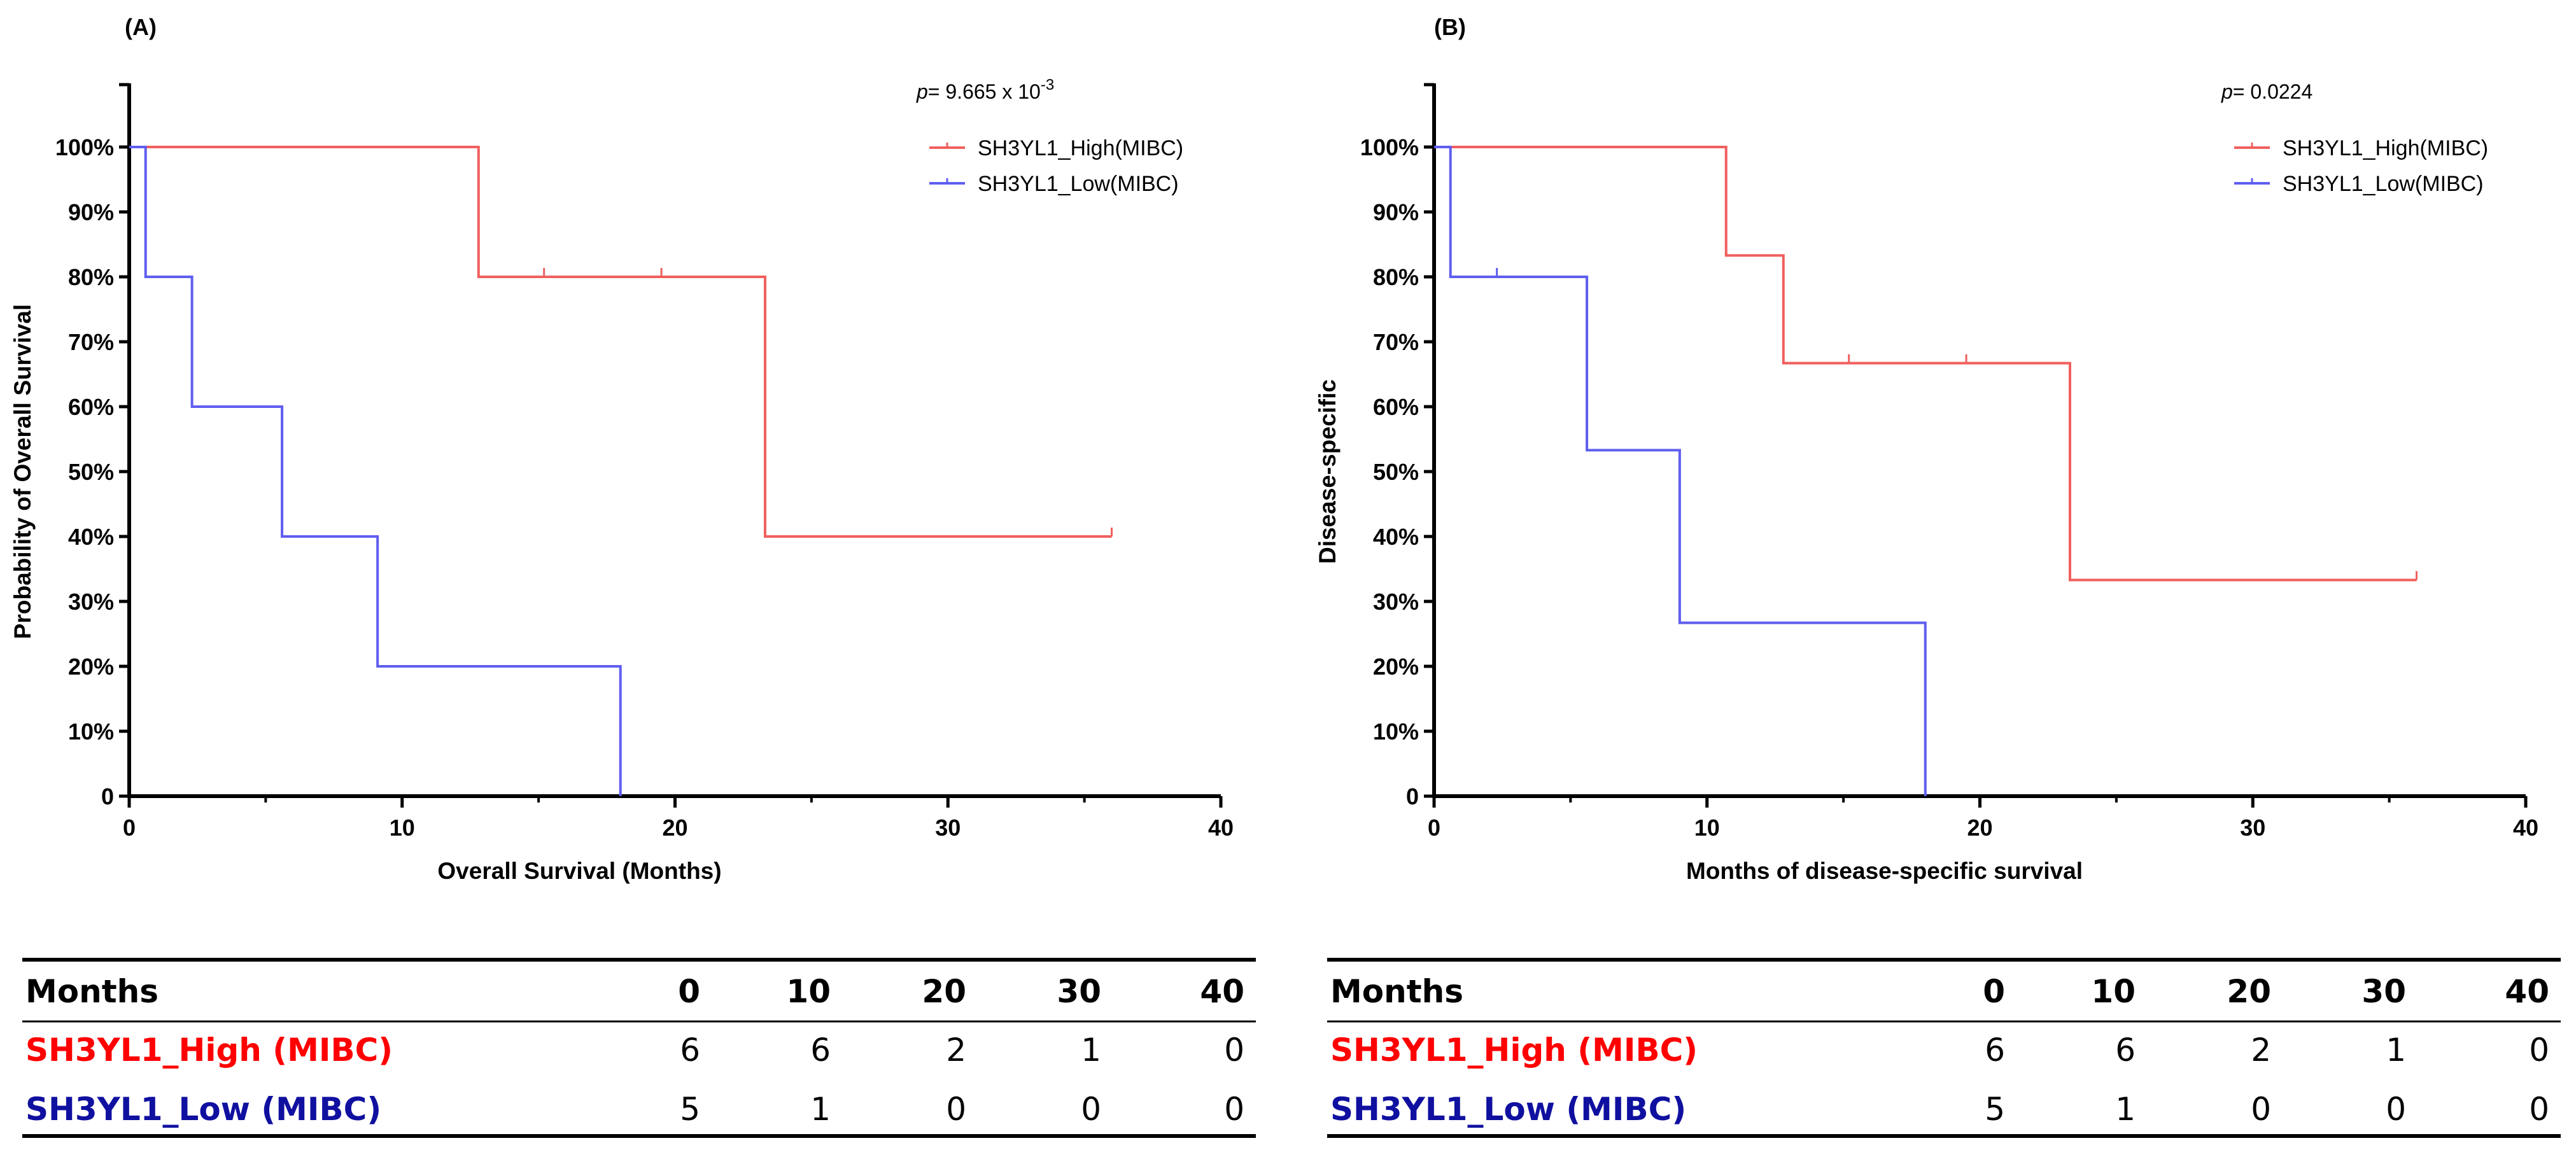  I want to click on p-value: p= 9.665 x 10-3, so click(985, 89).